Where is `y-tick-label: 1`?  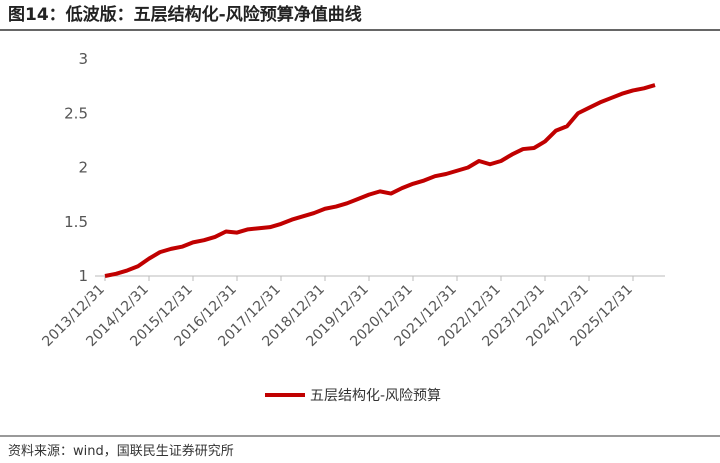 y-tick-label: 1 is located at coordinates (83, 276).